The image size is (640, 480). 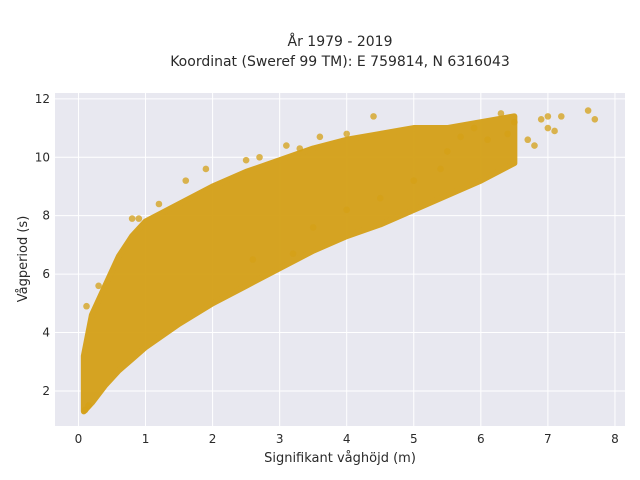 I want to click on x-tick-label: 2, so click(x=213, y=439).